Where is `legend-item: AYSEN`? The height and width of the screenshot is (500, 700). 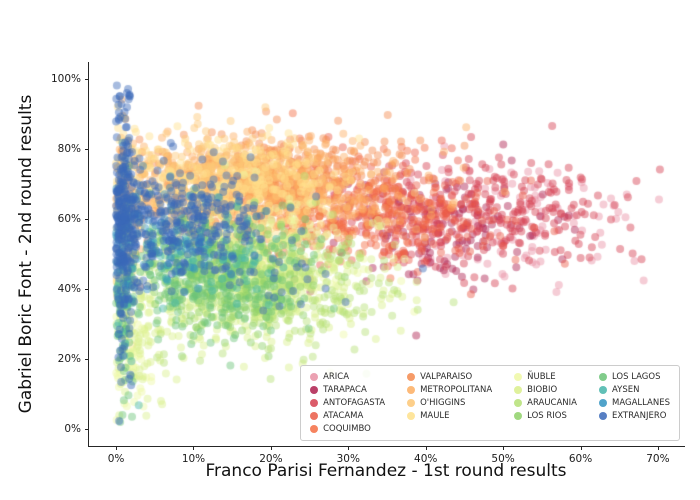
legend-item: AYSEN is located at coordinates (634, 390).